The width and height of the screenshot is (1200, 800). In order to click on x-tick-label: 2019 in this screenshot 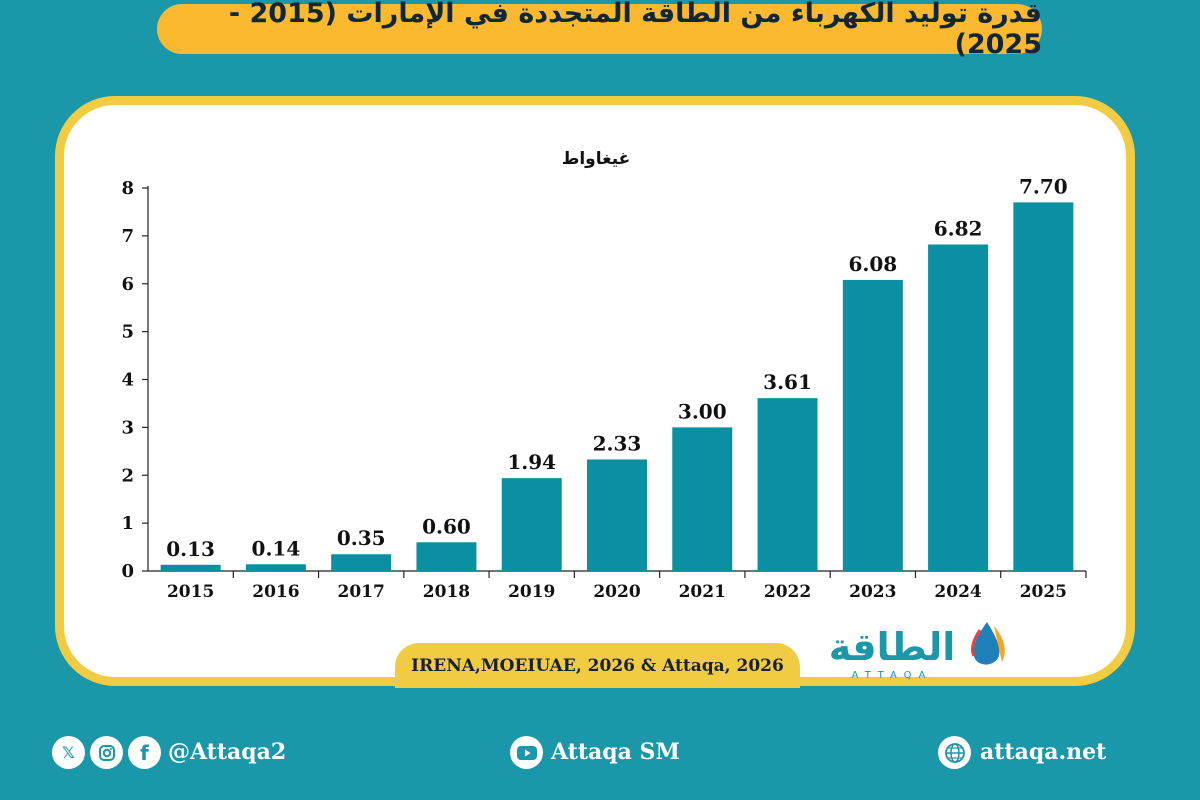, I will do `click(531, 592)`.